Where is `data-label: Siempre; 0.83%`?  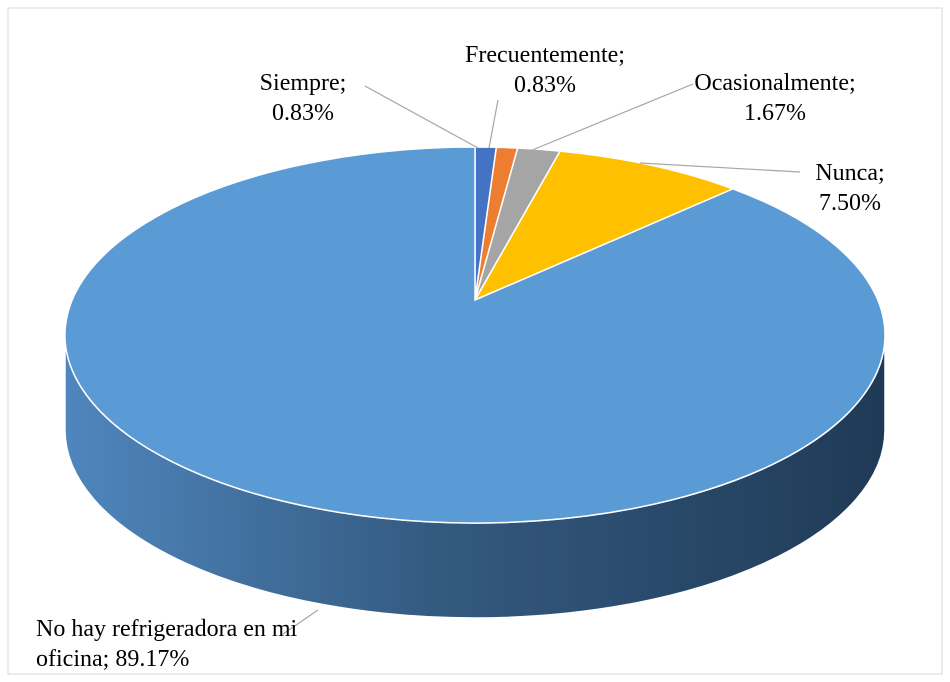 data-label: Siempre; 0.83% is located at coordinates (303, 98).